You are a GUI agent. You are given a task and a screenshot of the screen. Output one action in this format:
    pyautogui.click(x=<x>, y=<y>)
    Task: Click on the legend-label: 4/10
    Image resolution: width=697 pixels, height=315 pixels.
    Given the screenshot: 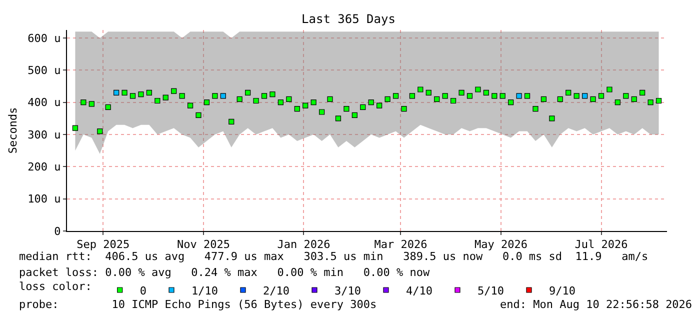 What is the action you would take?
    pyautogui.click(x=419, y=291)
    